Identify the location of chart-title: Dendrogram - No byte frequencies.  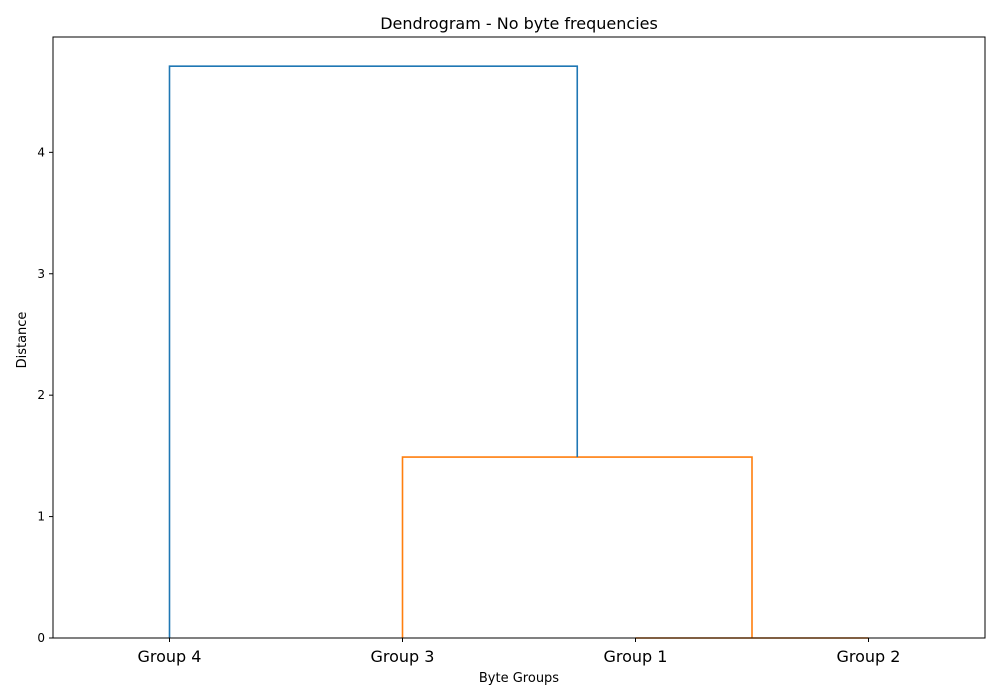
(519, 23).